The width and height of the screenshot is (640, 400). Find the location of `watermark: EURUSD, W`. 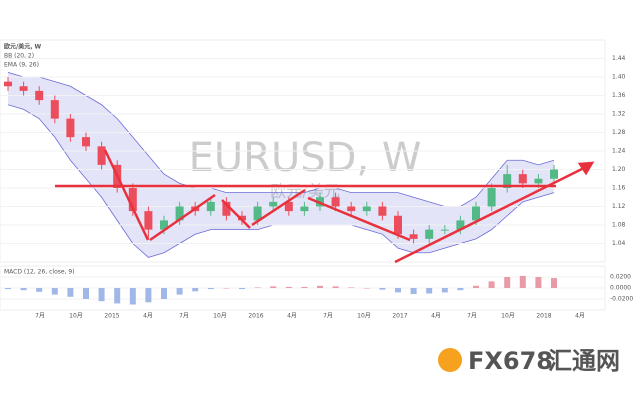

watermark: EURUSD, W is located at coordinates (305, 158).